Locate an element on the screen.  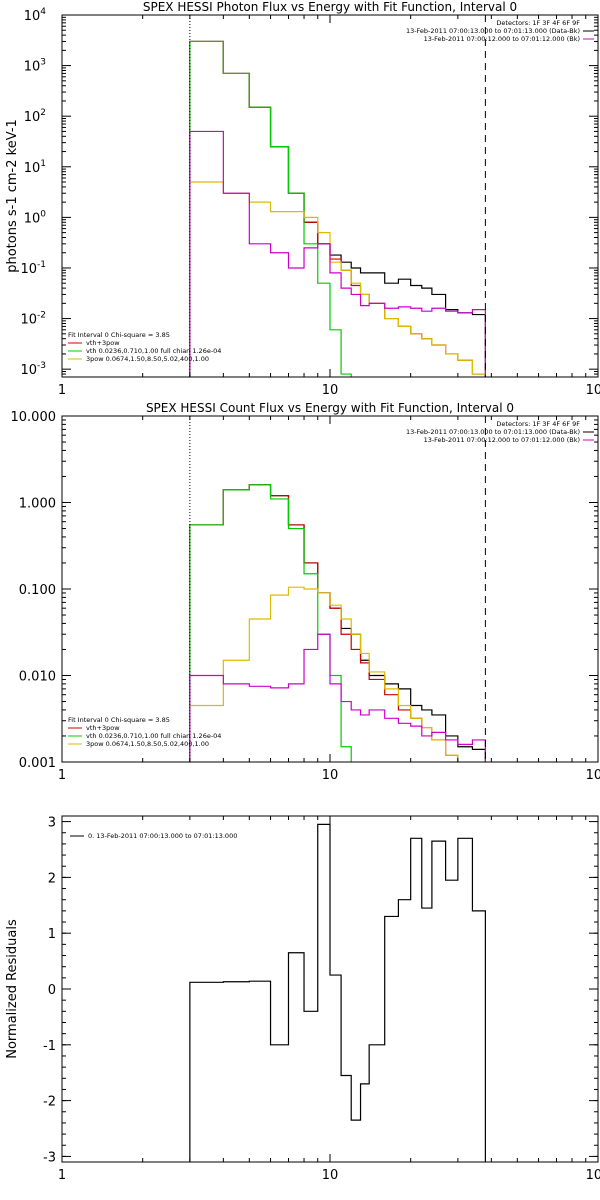
y-tick-label: 0 is located at coordinates (52, 990).